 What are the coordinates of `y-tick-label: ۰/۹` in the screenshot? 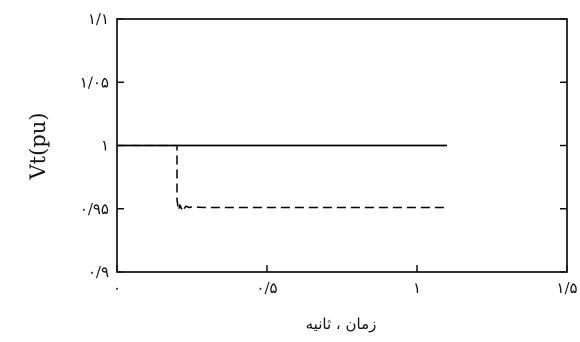 It's located at (98, 272).